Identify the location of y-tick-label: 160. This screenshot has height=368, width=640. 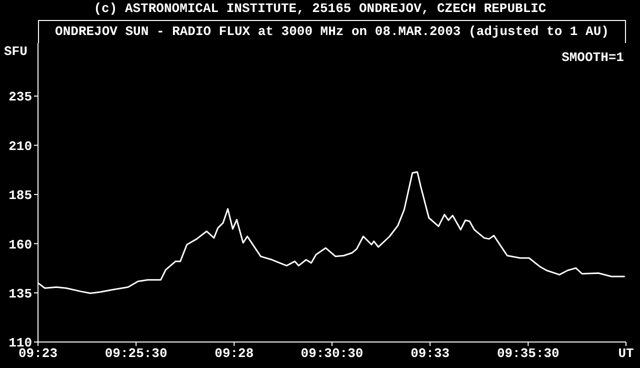
(20, 244).